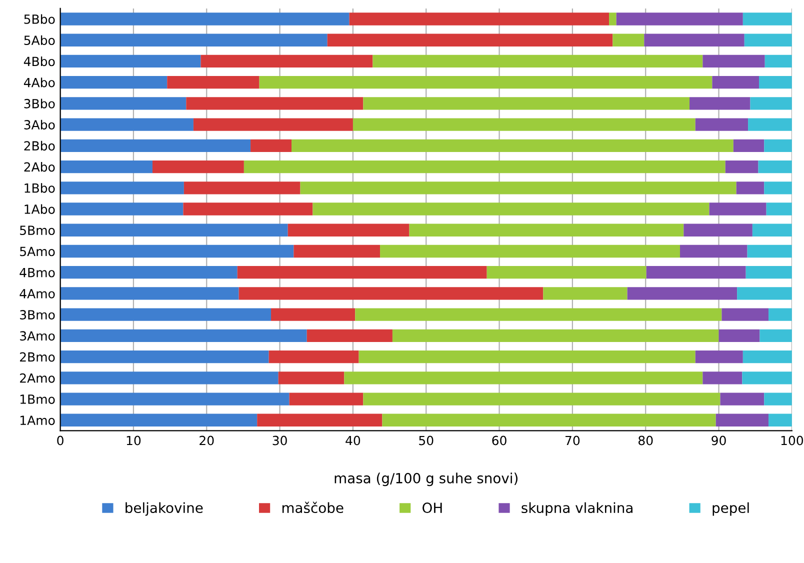 The height and width of the screenshot is (563, 804). What do you see at coordinates (37, 273) in the screenshot?
I see `y-tick-label: 4Bmo` at bounding box center [37, 273].